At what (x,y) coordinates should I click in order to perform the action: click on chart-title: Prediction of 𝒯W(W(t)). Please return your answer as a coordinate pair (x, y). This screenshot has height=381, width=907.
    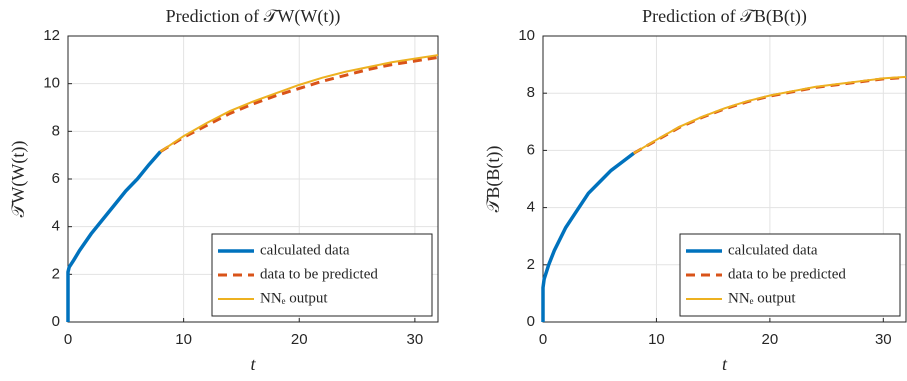
    Looking at the image, I should click on (253, 16).